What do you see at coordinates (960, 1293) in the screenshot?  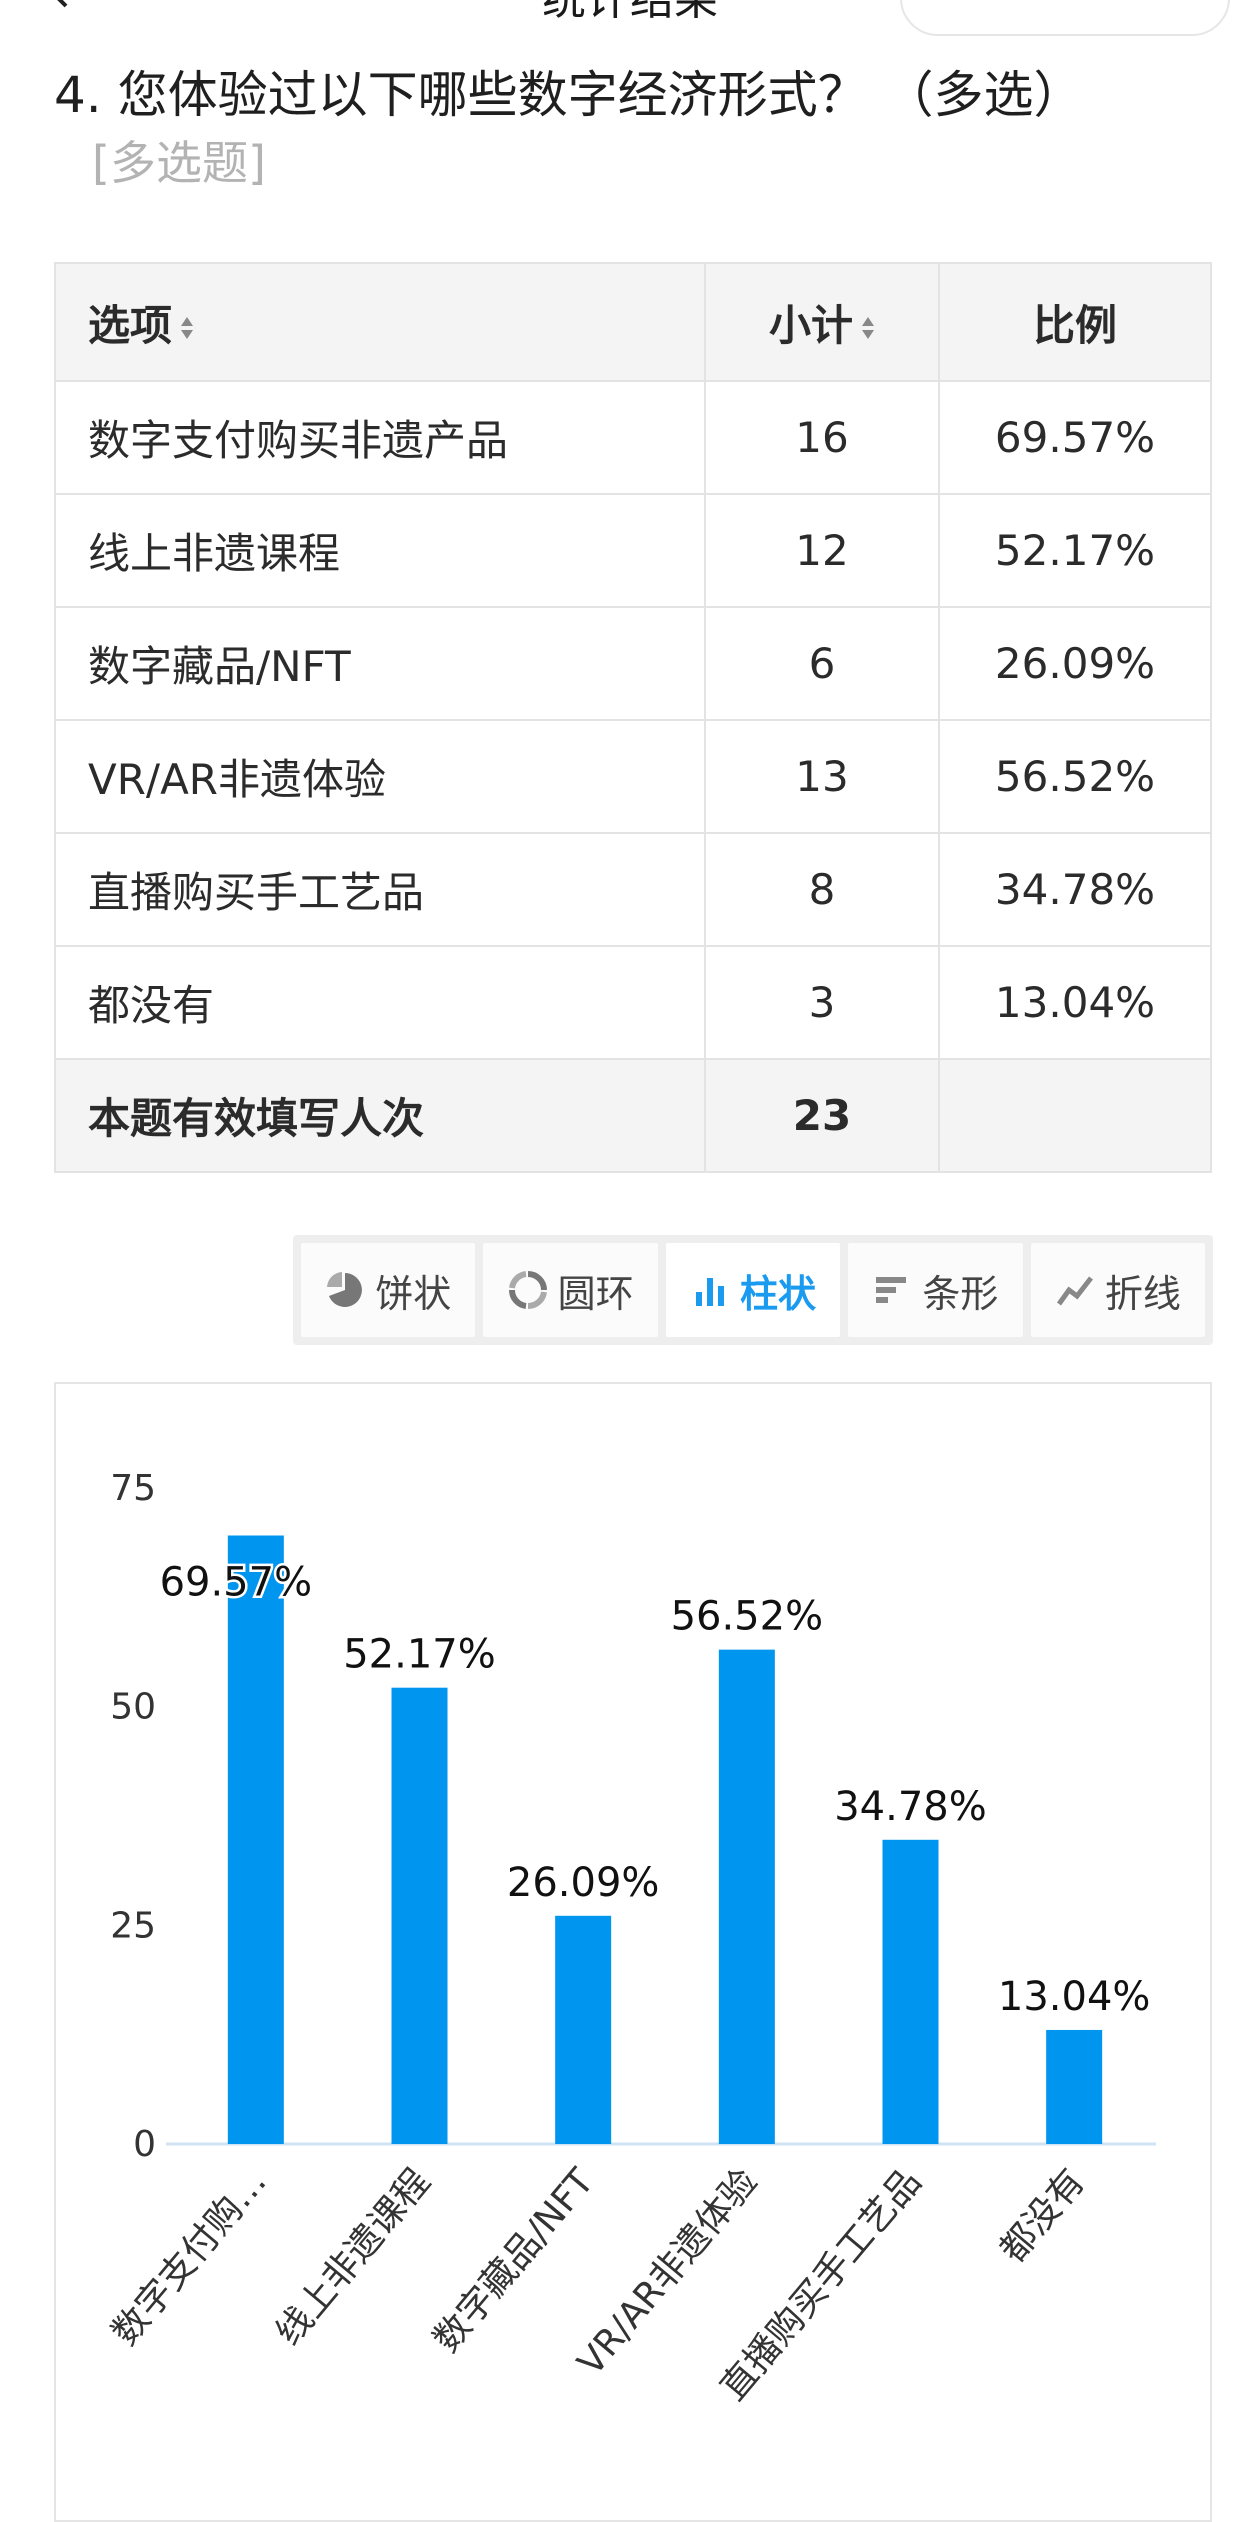 I see `tab-hbar-label: 条形` at bounding box center [960, 1293].